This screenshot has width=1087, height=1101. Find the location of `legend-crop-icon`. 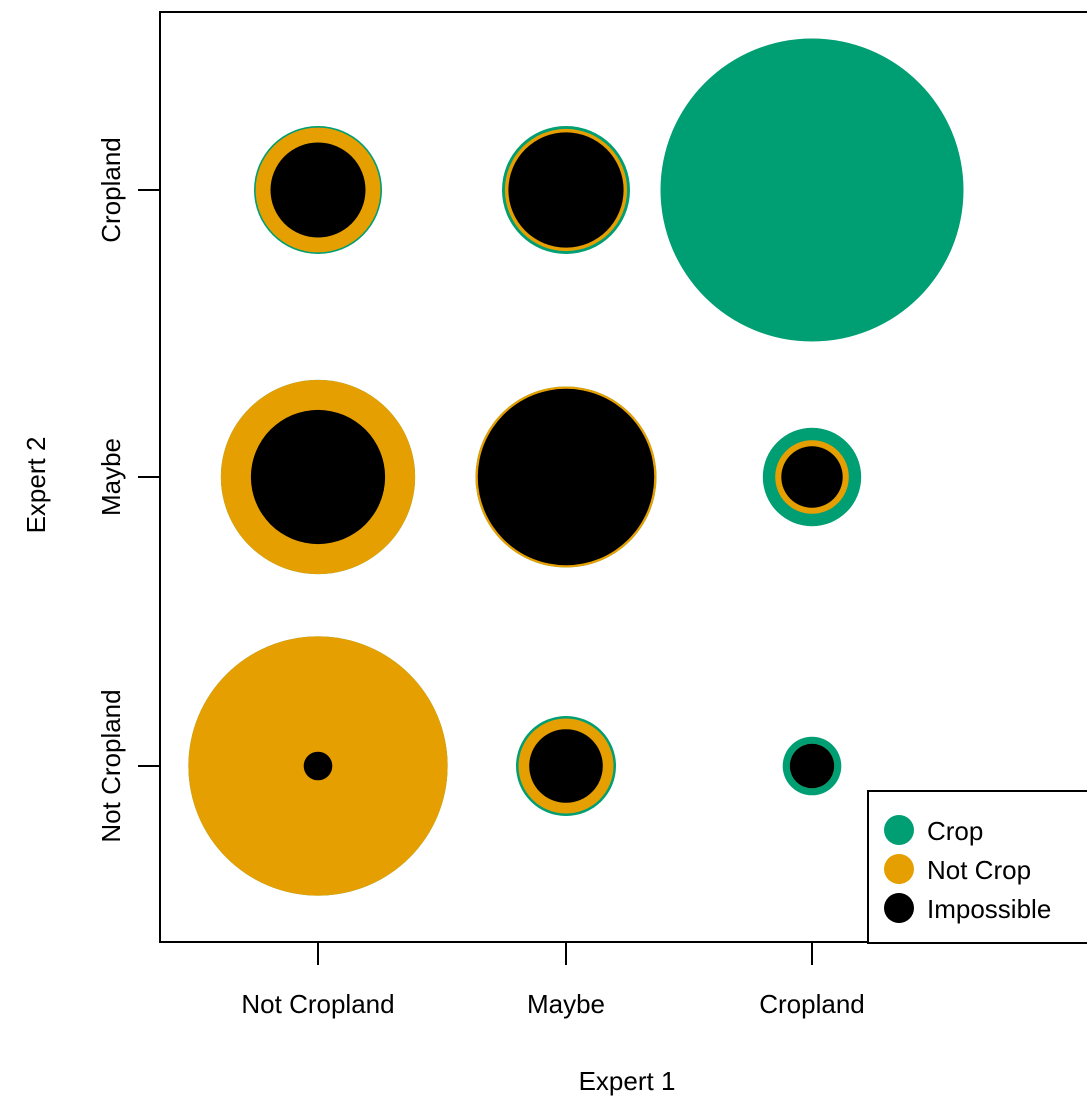

legend-crop-icon is located at coordinates (899, 830).